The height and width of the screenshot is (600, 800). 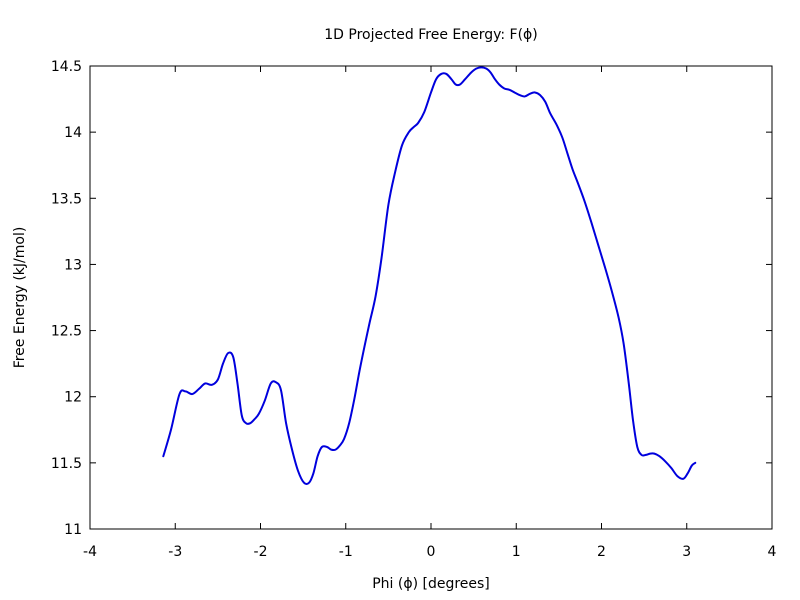 What do you see at coordinates (431, 35) in the screenshot?
I see `chart-title: 1D Projected Free Energy: F(ϕ)` at bounding box center [431, 35].